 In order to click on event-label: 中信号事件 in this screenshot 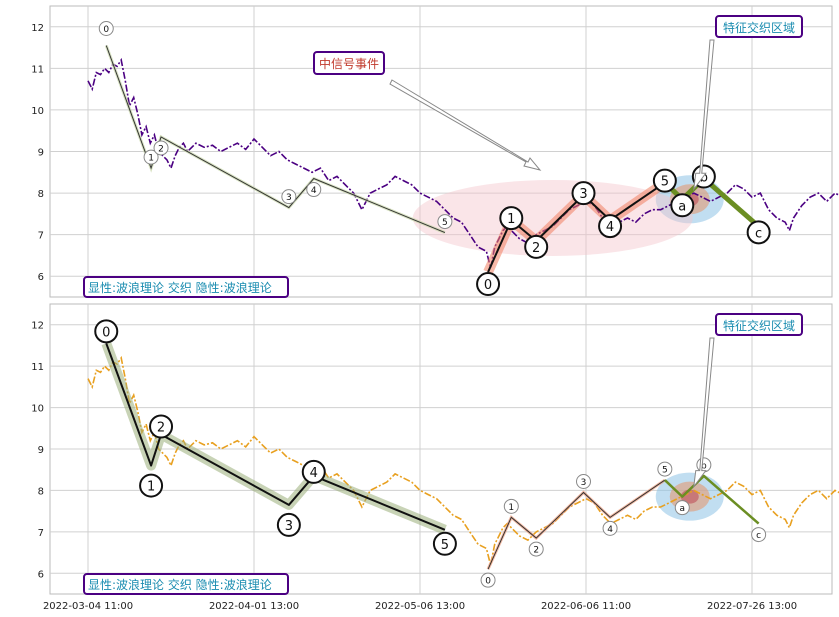, I will do `click(349, 63)`.